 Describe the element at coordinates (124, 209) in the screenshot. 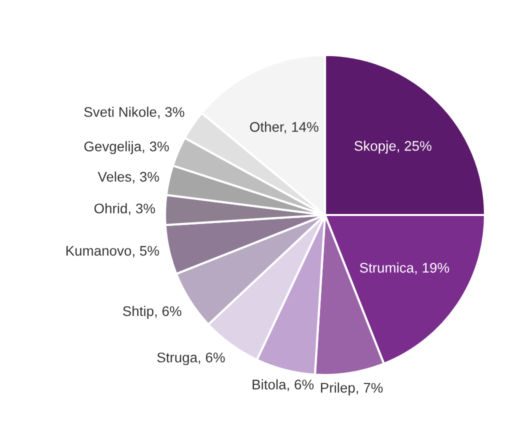

I see `slice-label: Ohrid, 3%` at that location.